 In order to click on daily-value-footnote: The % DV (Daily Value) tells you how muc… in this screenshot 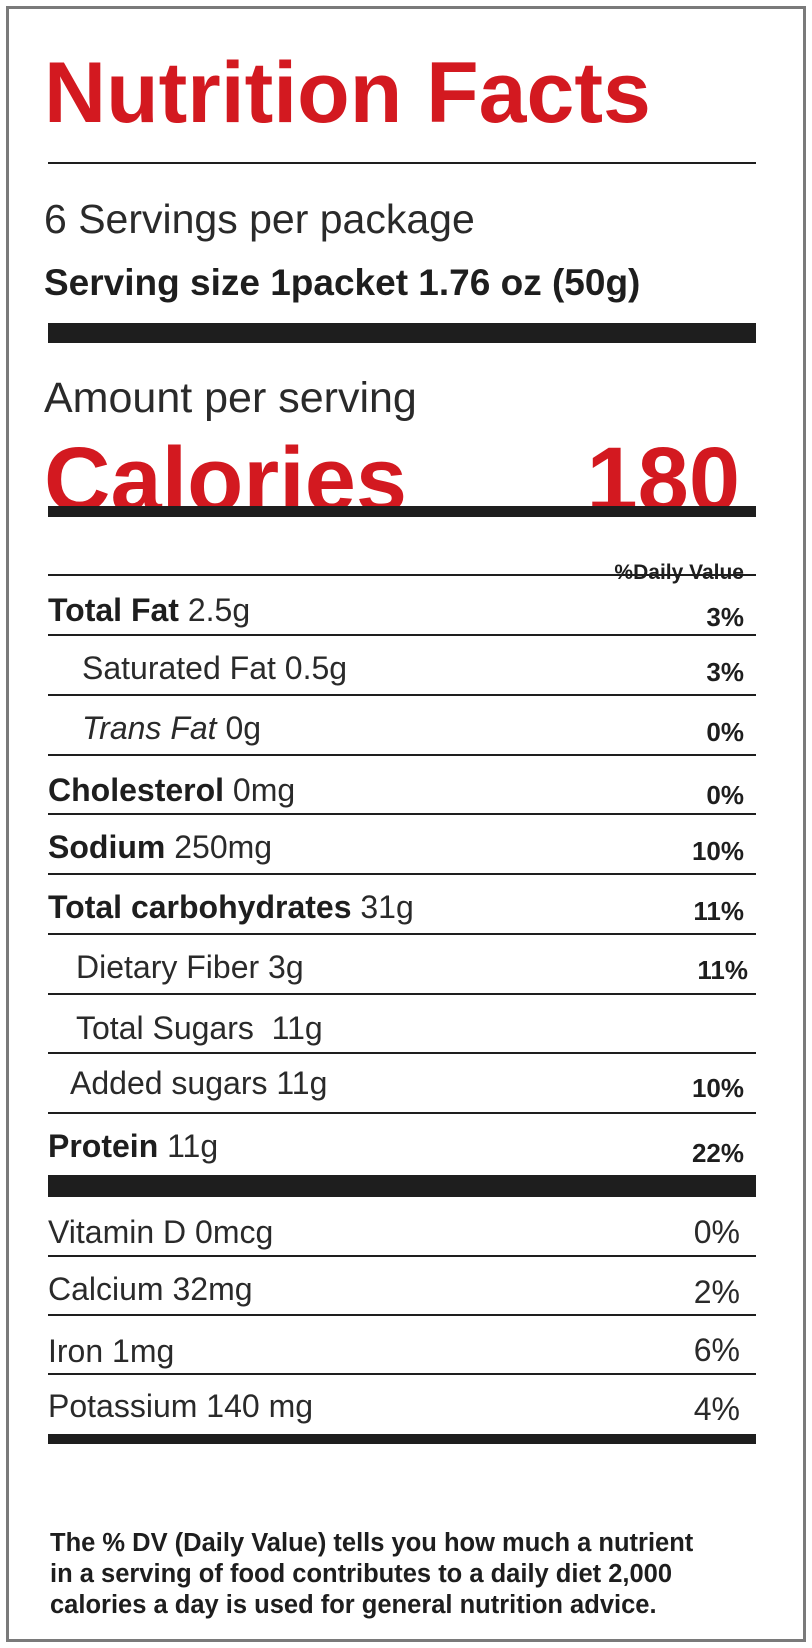, I will do `click(372, 1574)`.